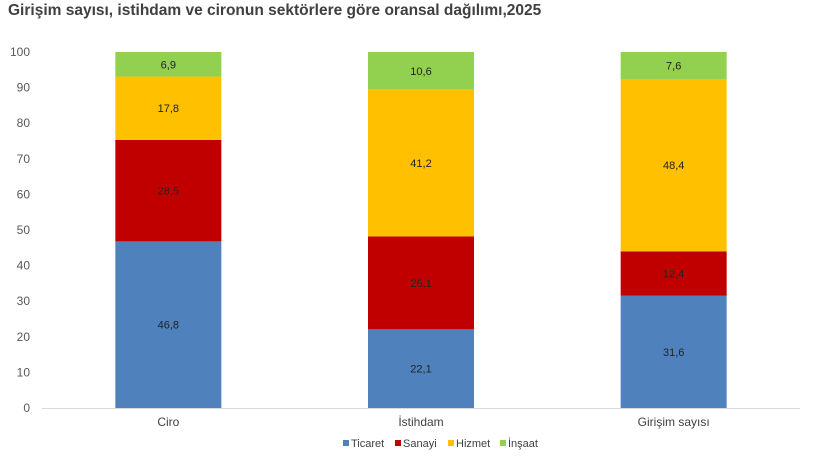 This screenshot has width=820, height=460. I want to click on data-label: 7,6, so click(673, 67).